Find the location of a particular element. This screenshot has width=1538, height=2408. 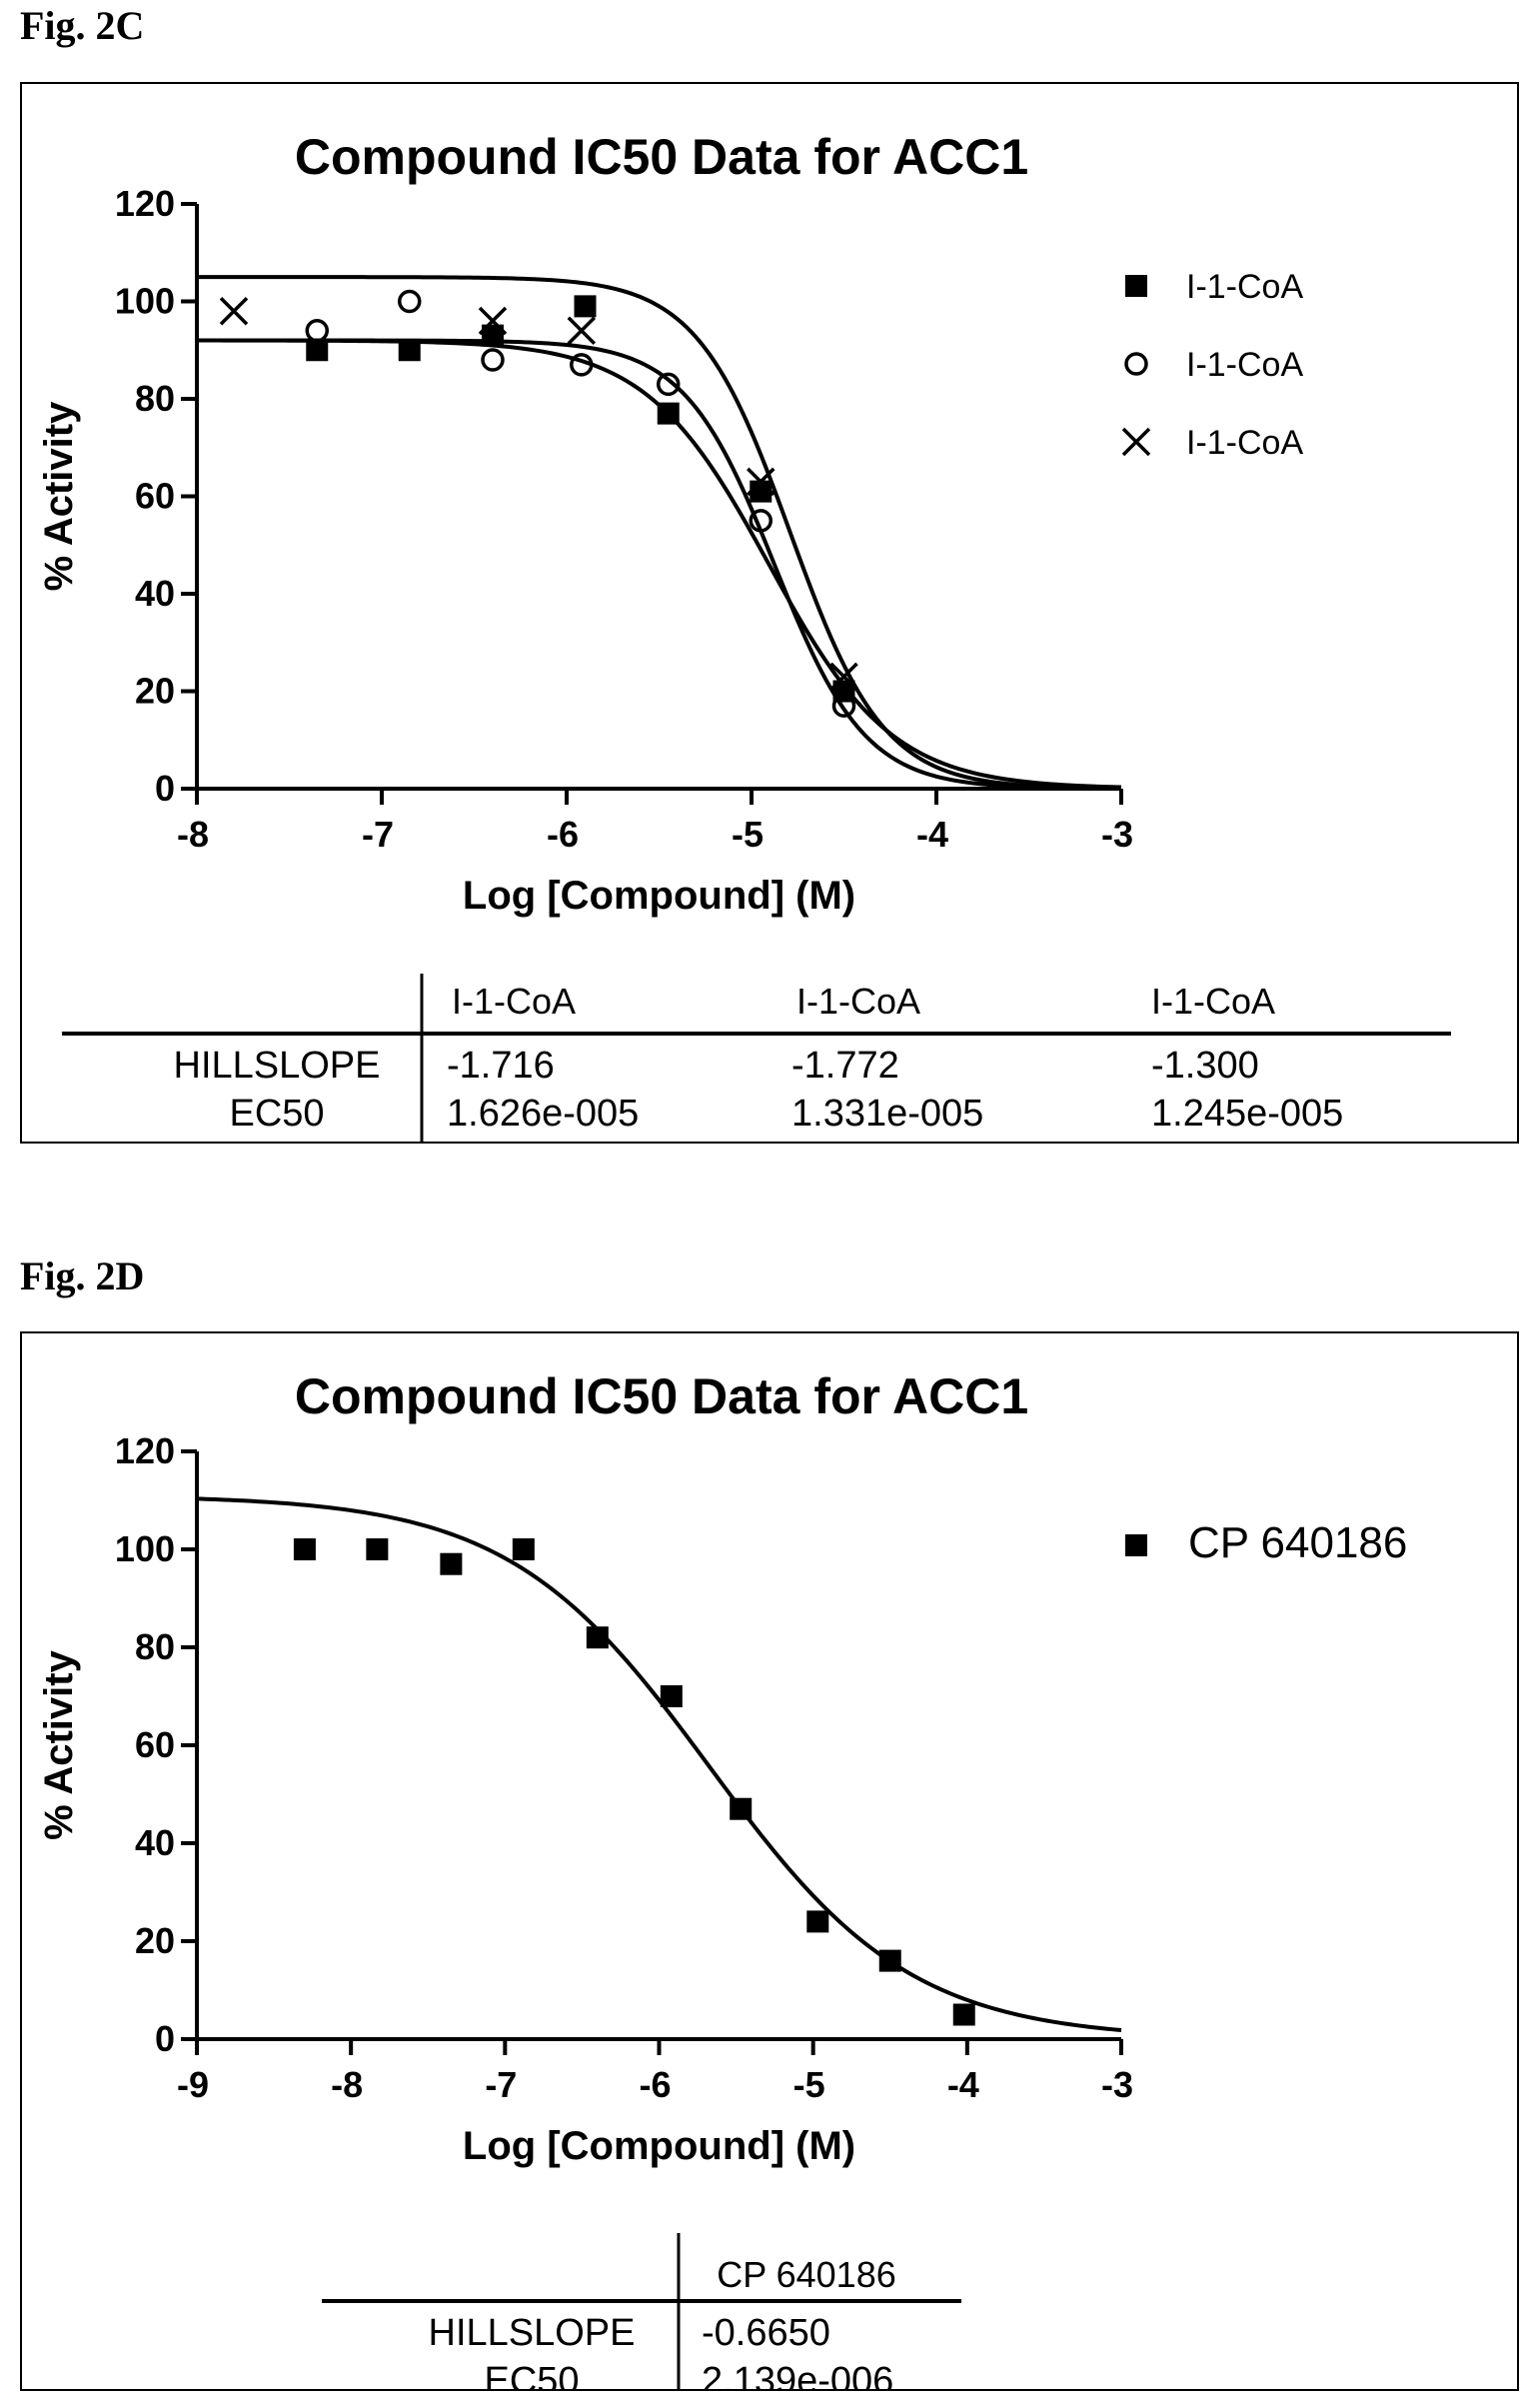

table-column-header: CP 640186 is located at coordinates (806, 2274).